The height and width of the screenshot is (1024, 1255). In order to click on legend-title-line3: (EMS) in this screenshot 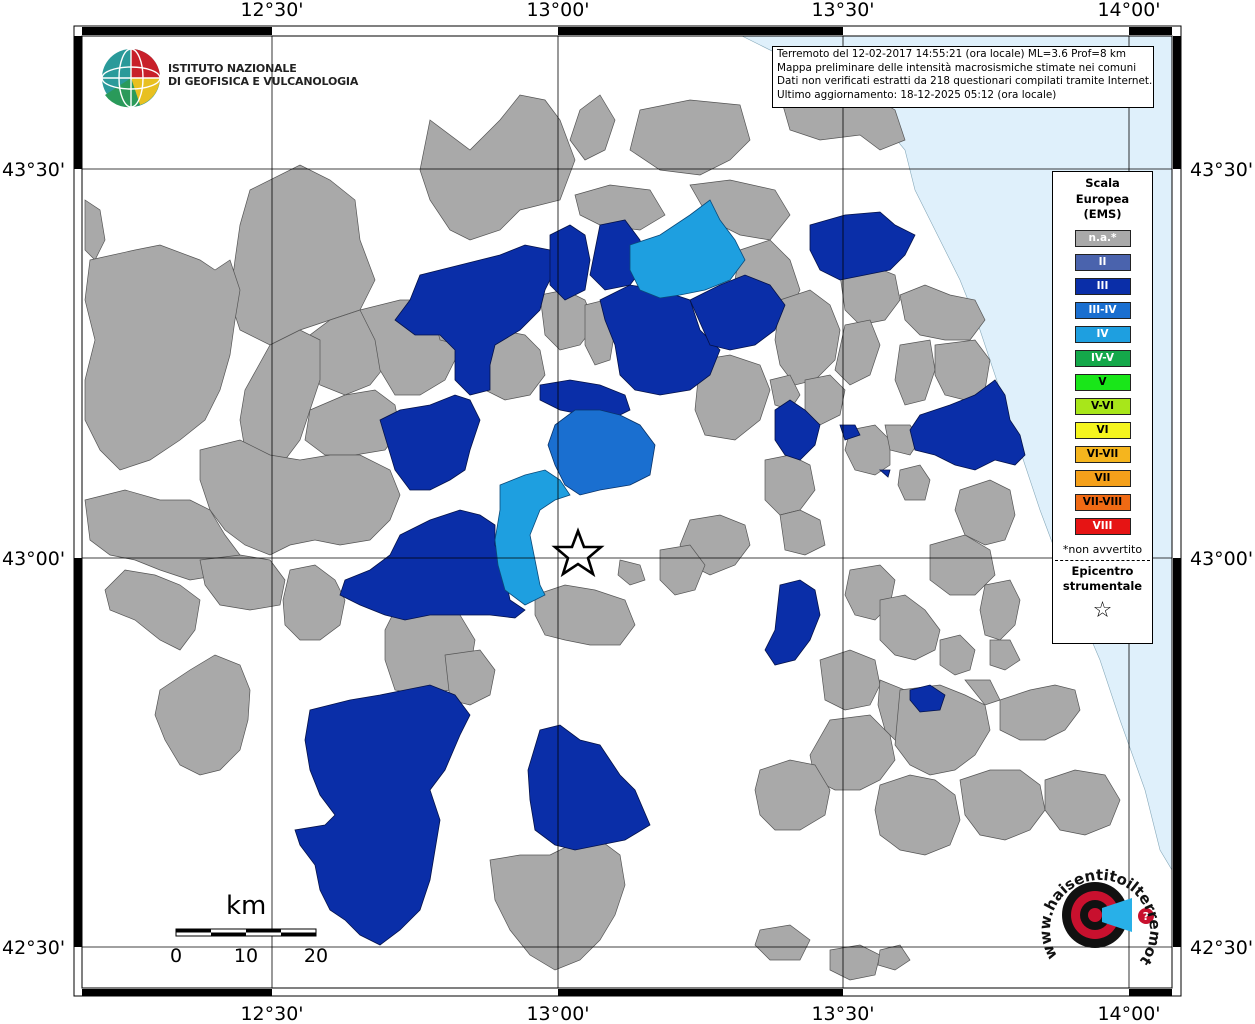, I will do `click(1102, 214)`.